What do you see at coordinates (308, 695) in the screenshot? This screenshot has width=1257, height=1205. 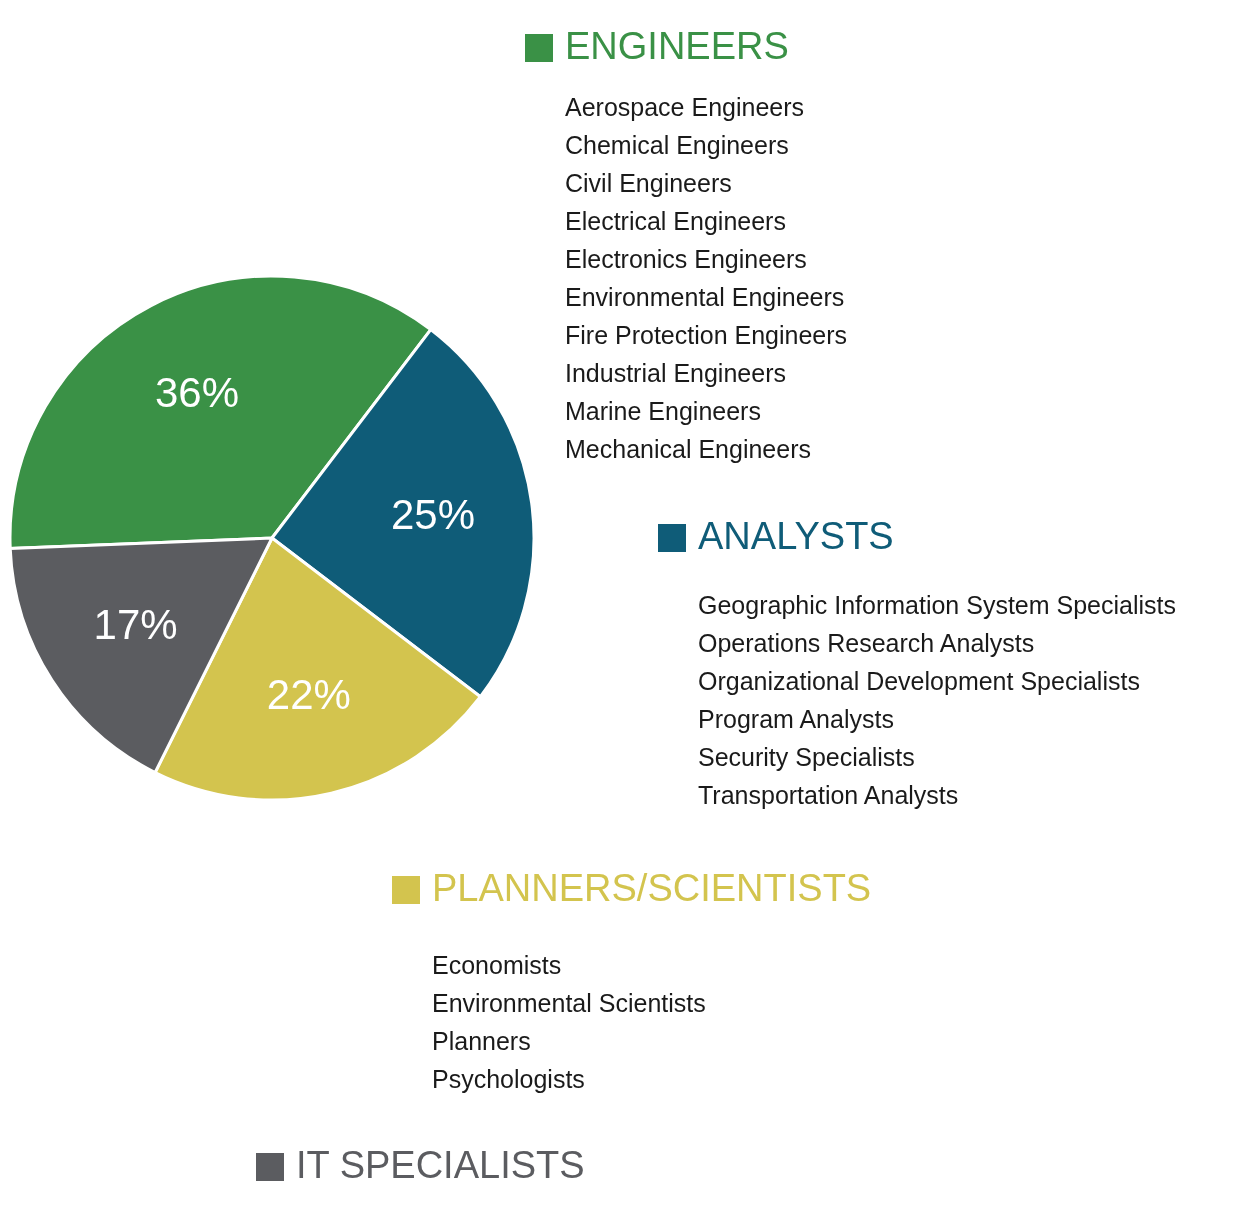 I see `data-label: 22%` at bounding box center [308, 695].